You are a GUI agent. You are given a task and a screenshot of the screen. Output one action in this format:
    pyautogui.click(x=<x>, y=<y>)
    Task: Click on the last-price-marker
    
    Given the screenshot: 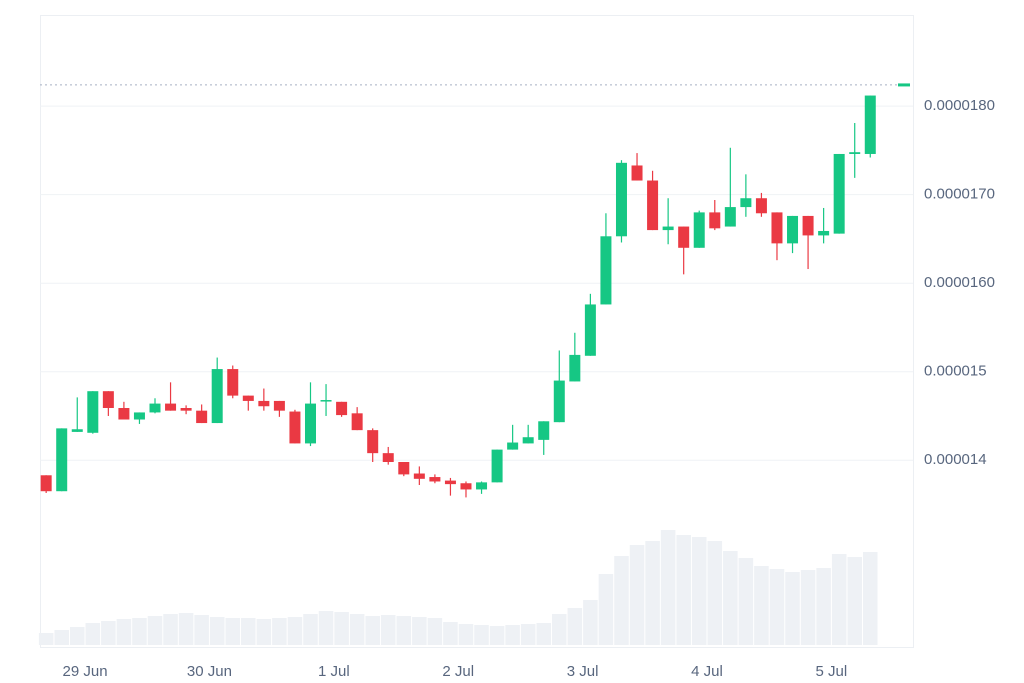 What is the action you would take?
    pyautogui.click(x=904, y=85)
    